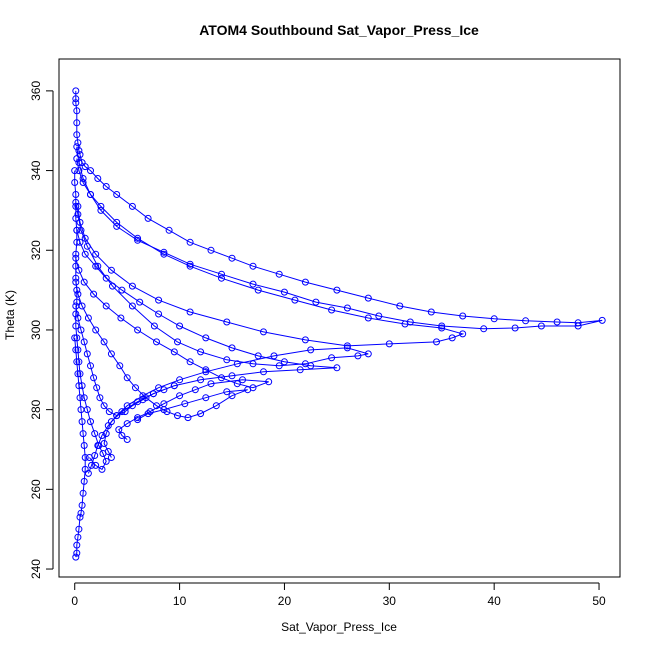 This screenshot has width=650, height=650. I want to click on y-tick-label: 240, so click(36, 569).